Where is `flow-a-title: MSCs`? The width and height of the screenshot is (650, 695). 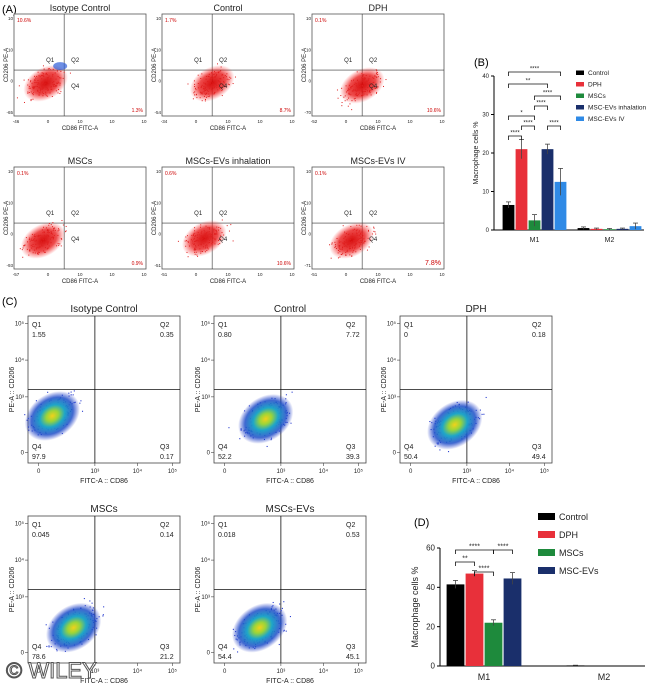 flow-a-title: MSCs is located at coordinates (80, 161).